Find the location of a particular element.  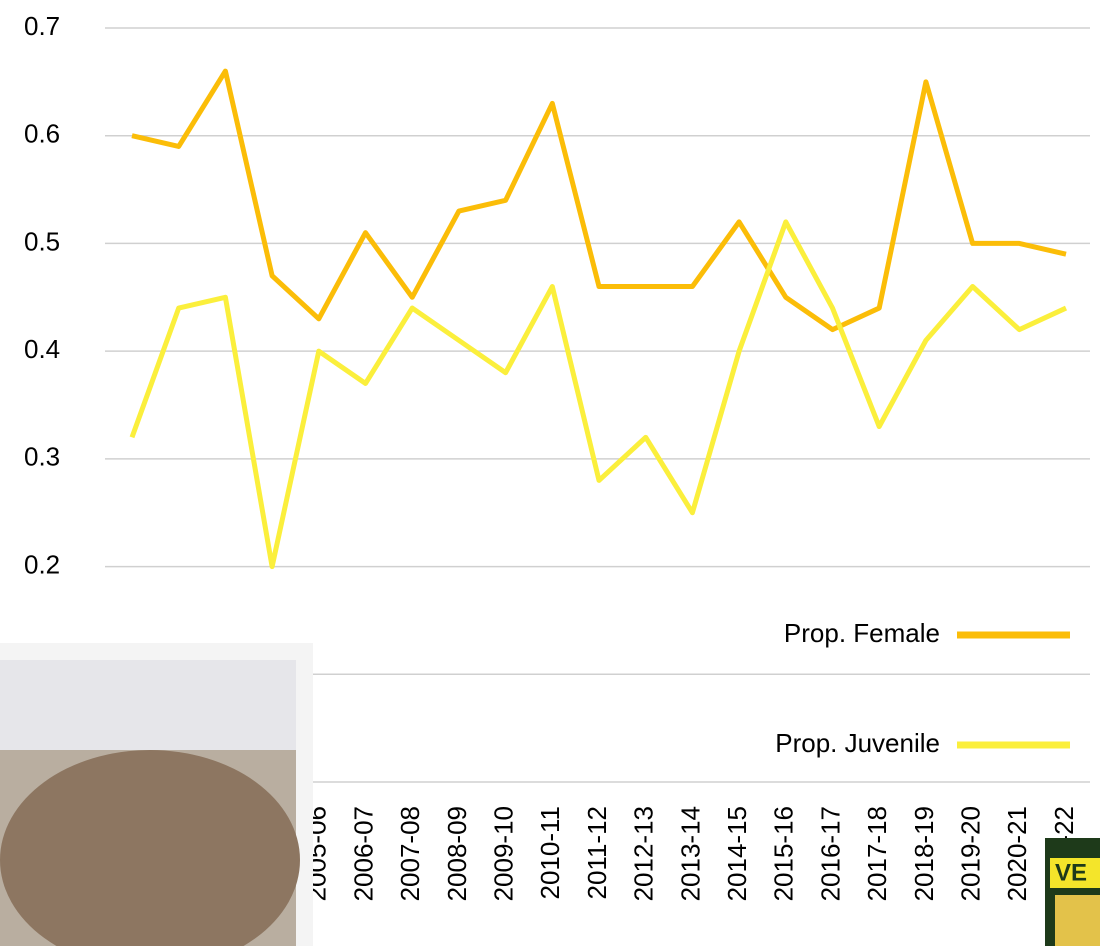

x-tick-label: 2010-11 is located at coordinates (550, 853).